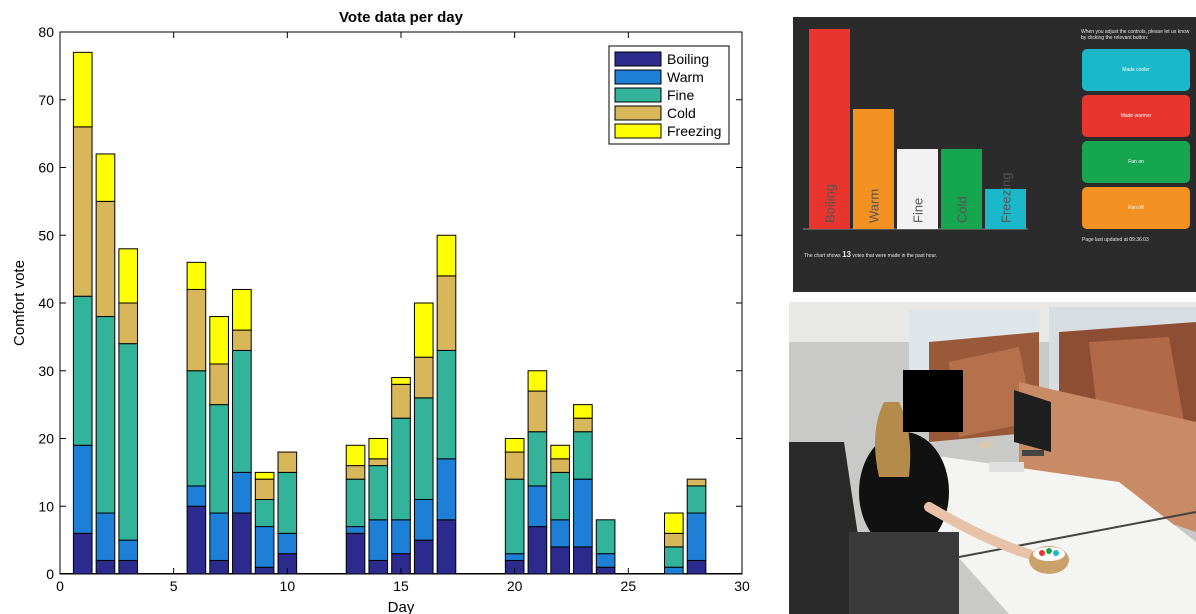 The height and width of the screenshot is (614, 1196). What do you see at coordinates (688, 59) in the screenshot?
I see `legend-label: Boiling` at bounding box center [688, 59].